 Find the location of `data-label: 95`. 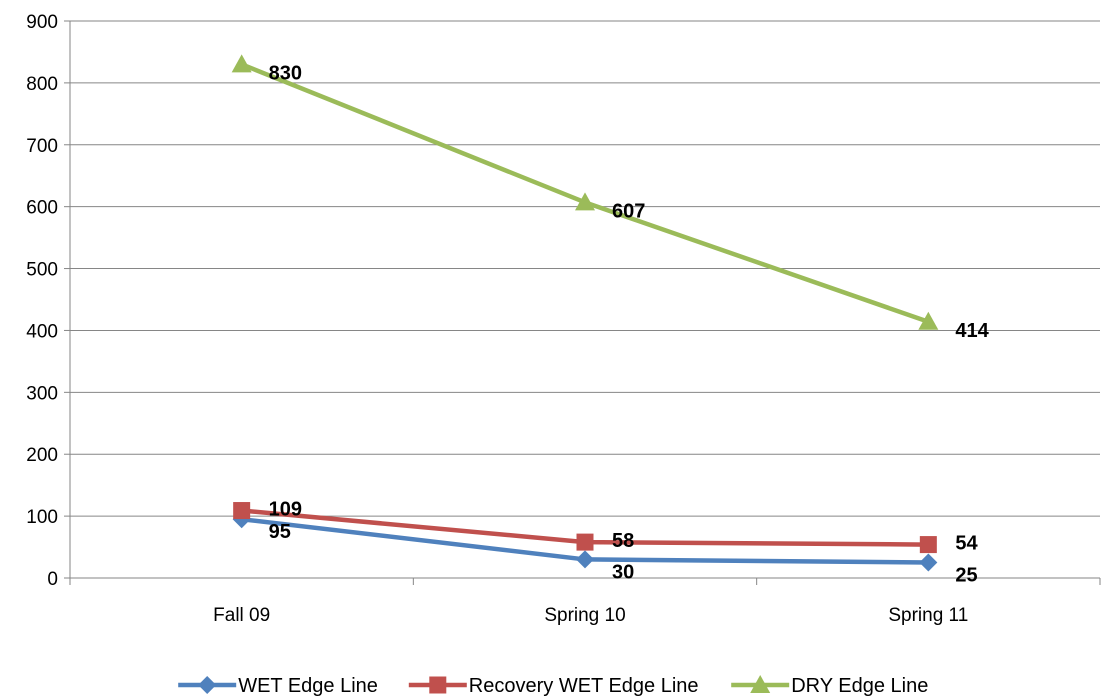

data-label: 95 is located at coordinates (280, 532).